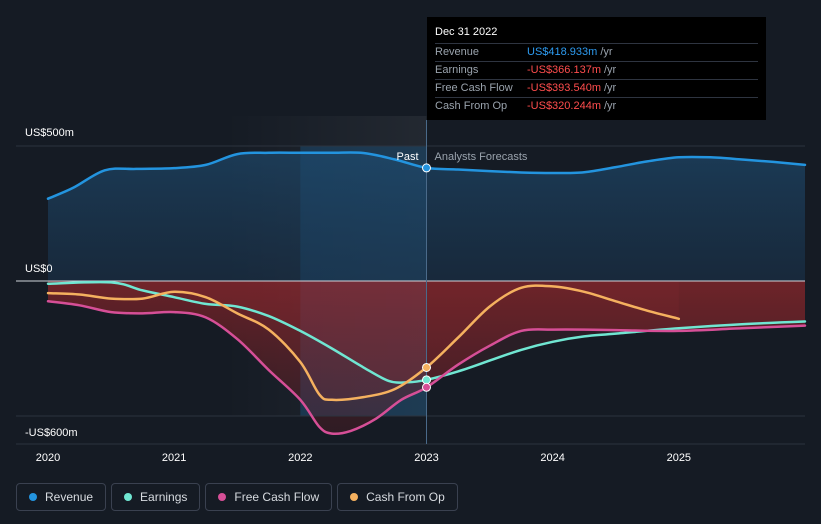  I want to click on legend-item-free-cash-flow: Free Cash Flow, so click(269, 497).